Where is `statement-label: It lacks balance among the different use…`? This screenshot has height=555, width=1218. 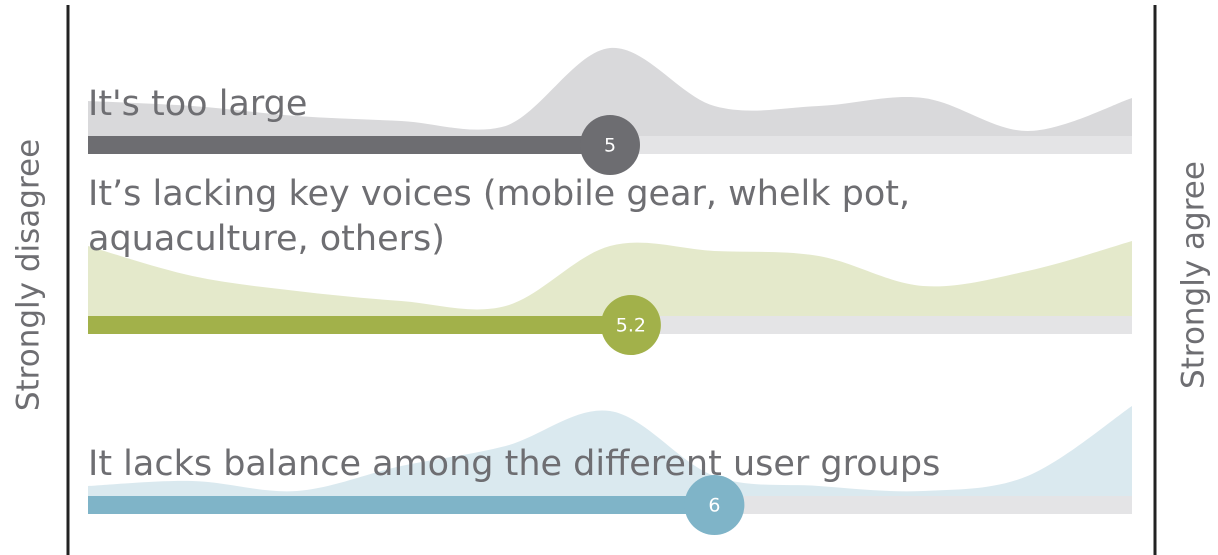
statement-label: It lacks balance among the different use… is located at coordinates (514, 464).